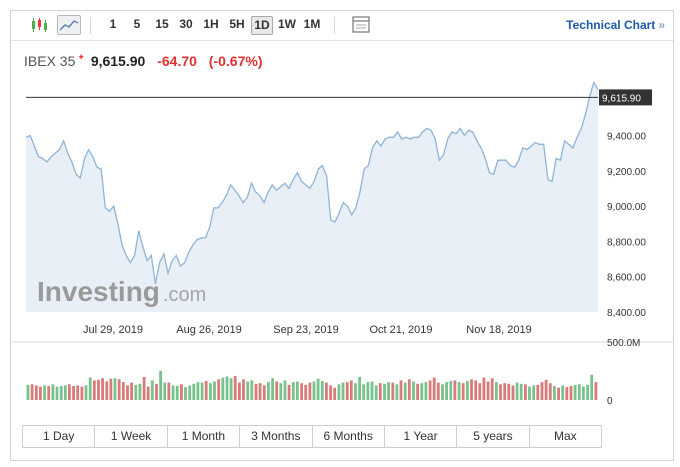 The width and height of the screenshot is (680, 467). Describe the element at coordinates (565, 436) in the screenshot. I see `range-max: Max` at that location.